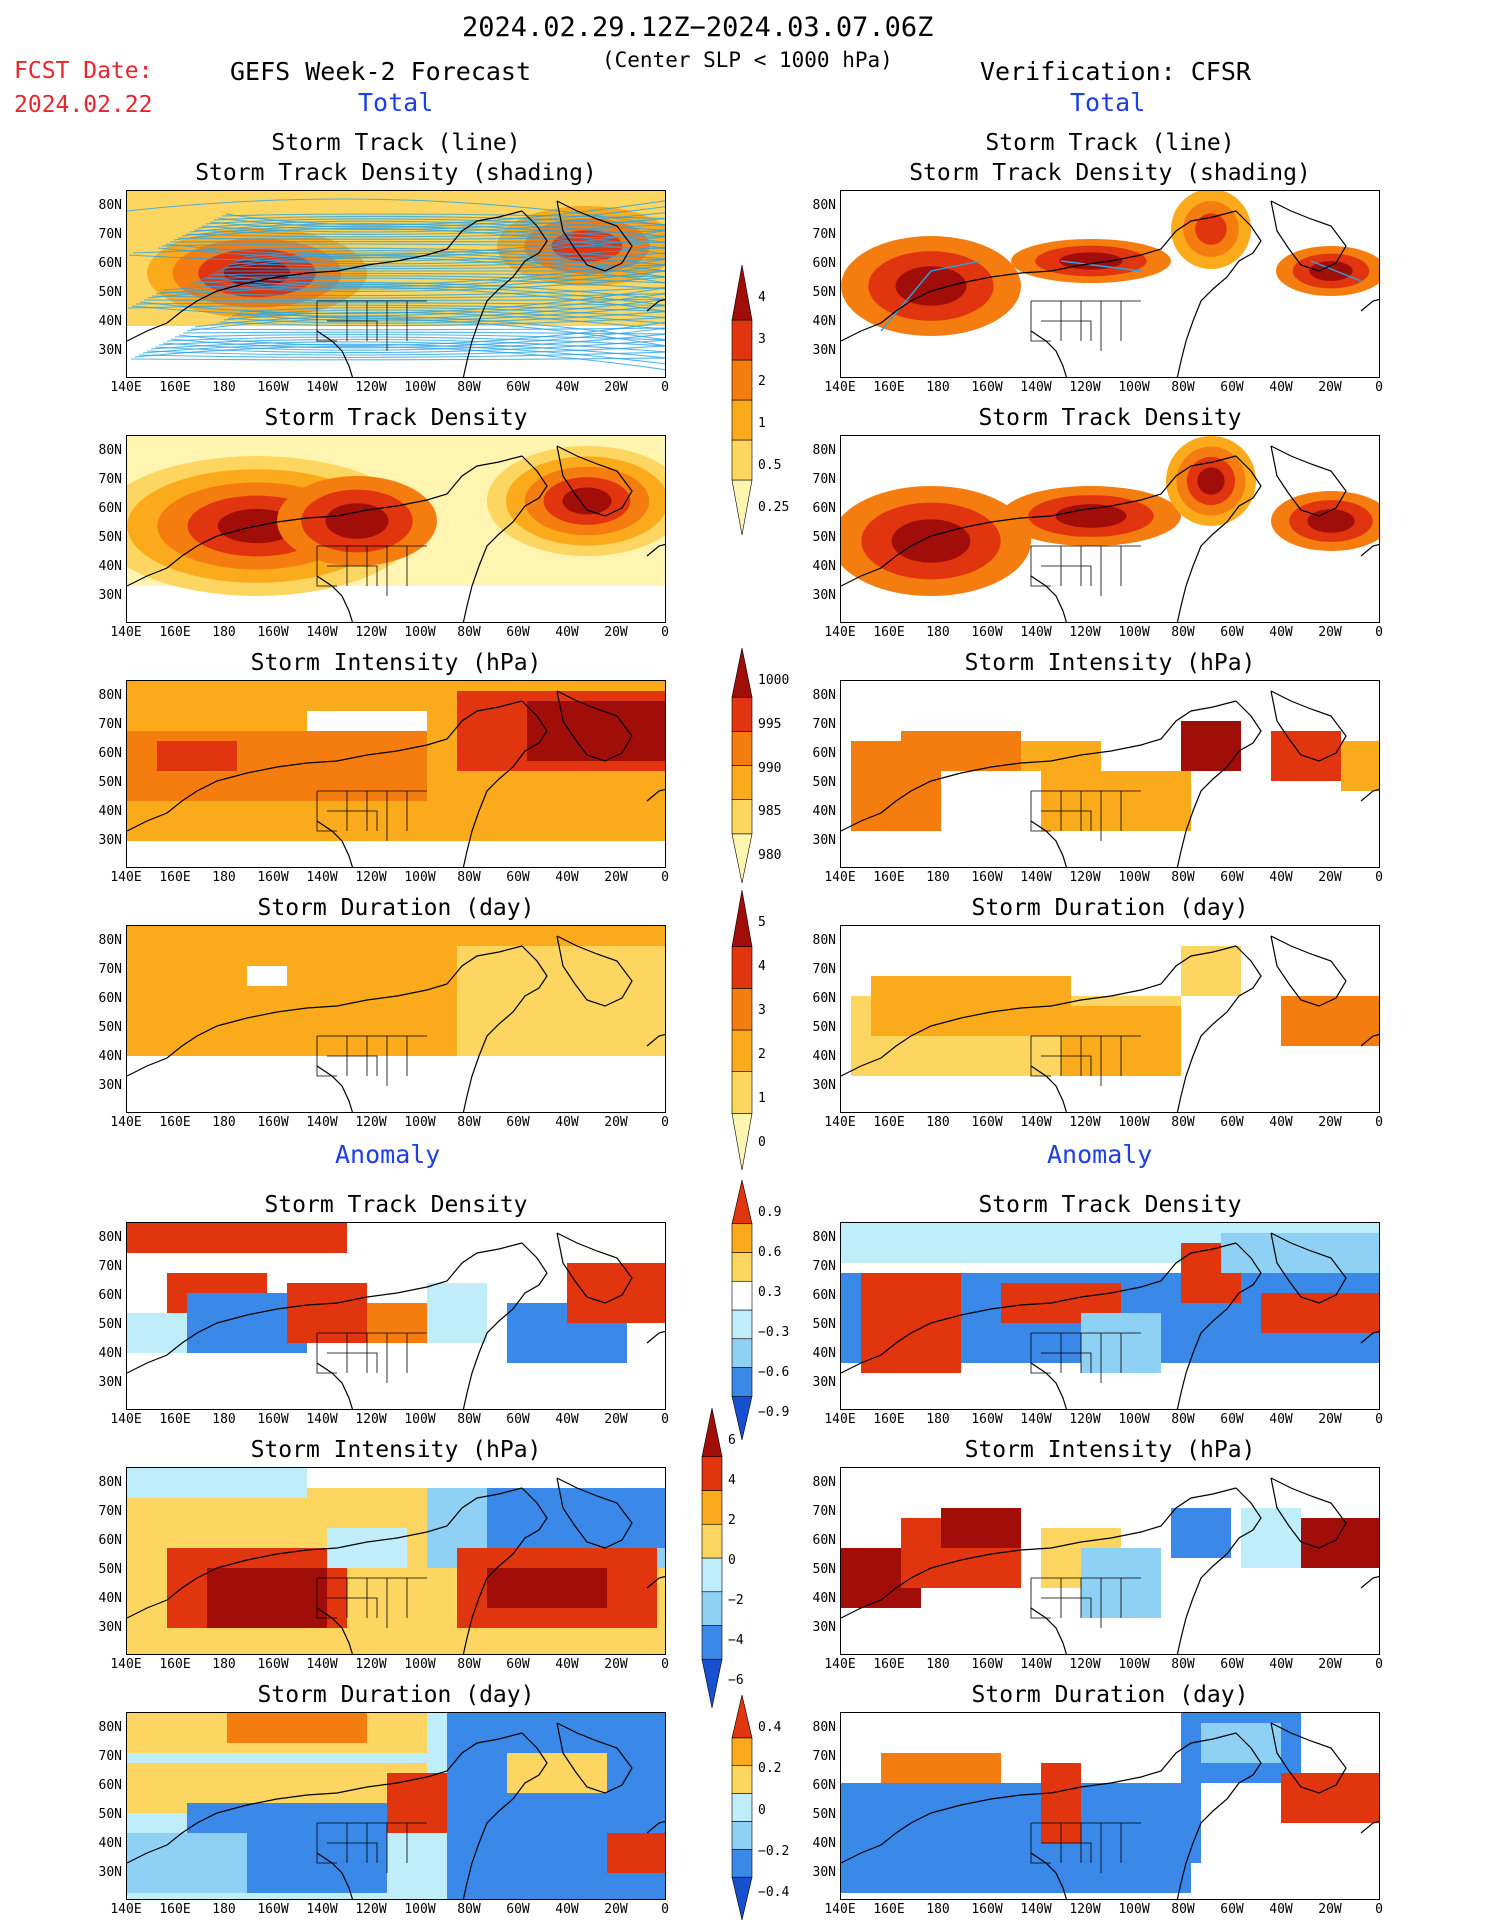 This screenshot has width=1487, height=1925. I want to click on colorbar-label: −0.9, so click(774, 1412).